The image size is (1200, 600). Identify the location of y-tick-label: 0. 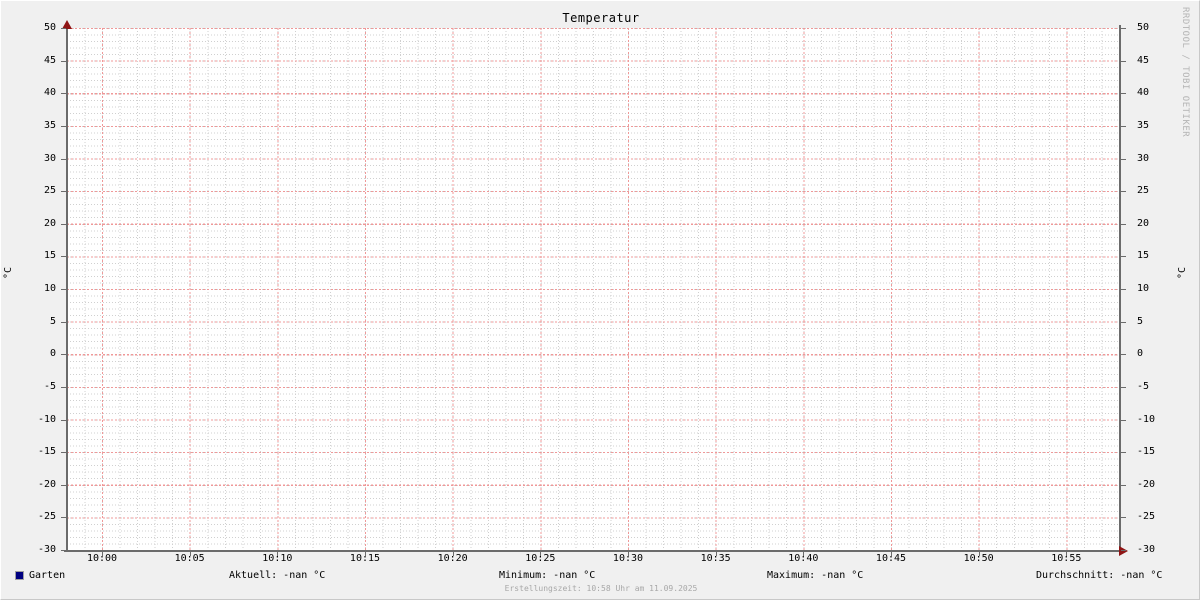
(52, 354).